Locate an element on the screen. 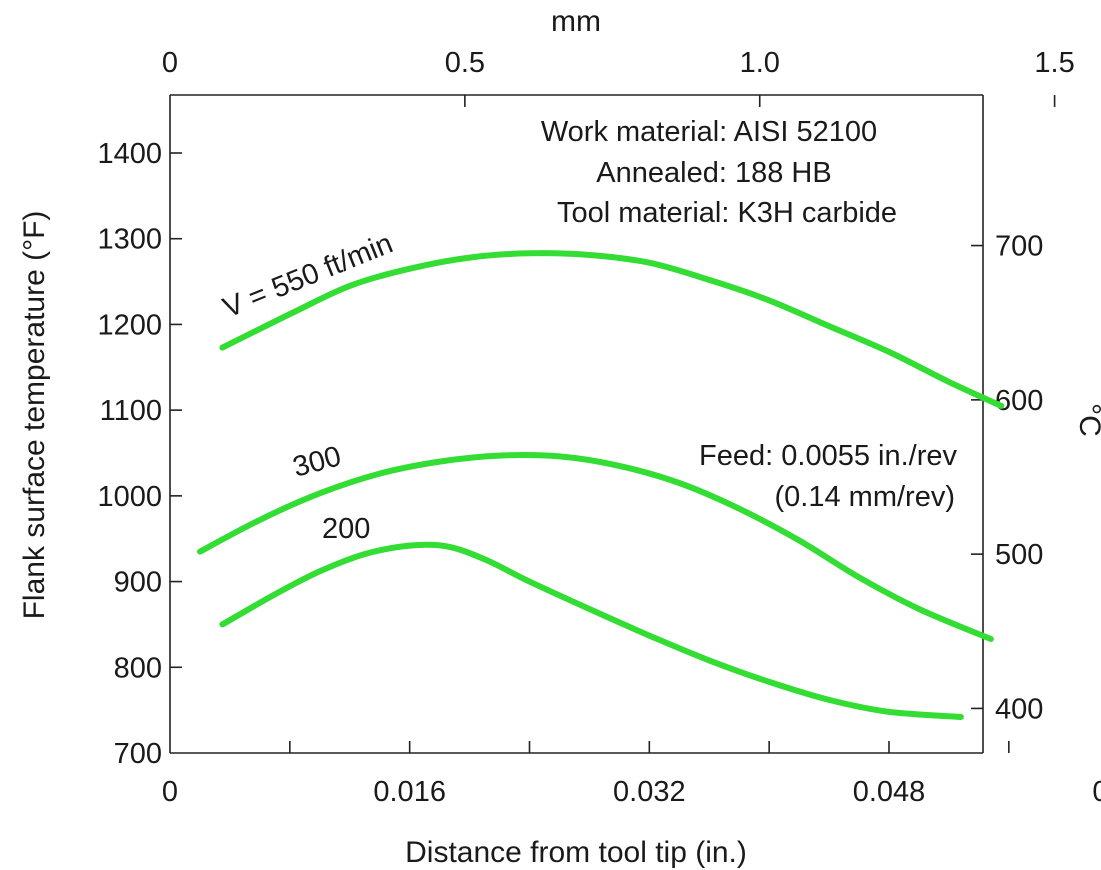 This screenshot has width=1101, height=870. note-work-material: Work material: AISI 52100 is located at coordinates (709, 132).